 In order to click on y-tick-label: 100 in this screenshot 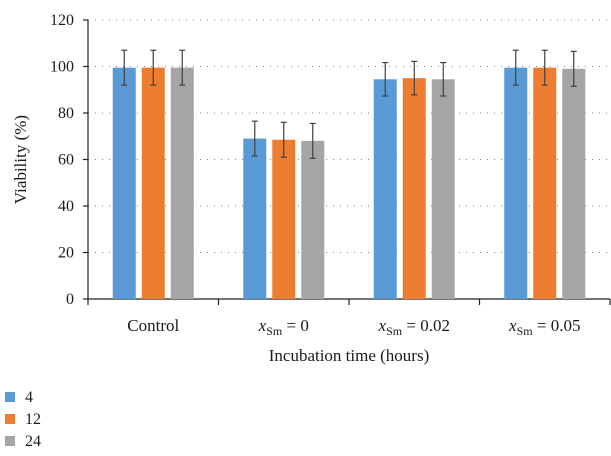, I will do `click(62, 67)`.